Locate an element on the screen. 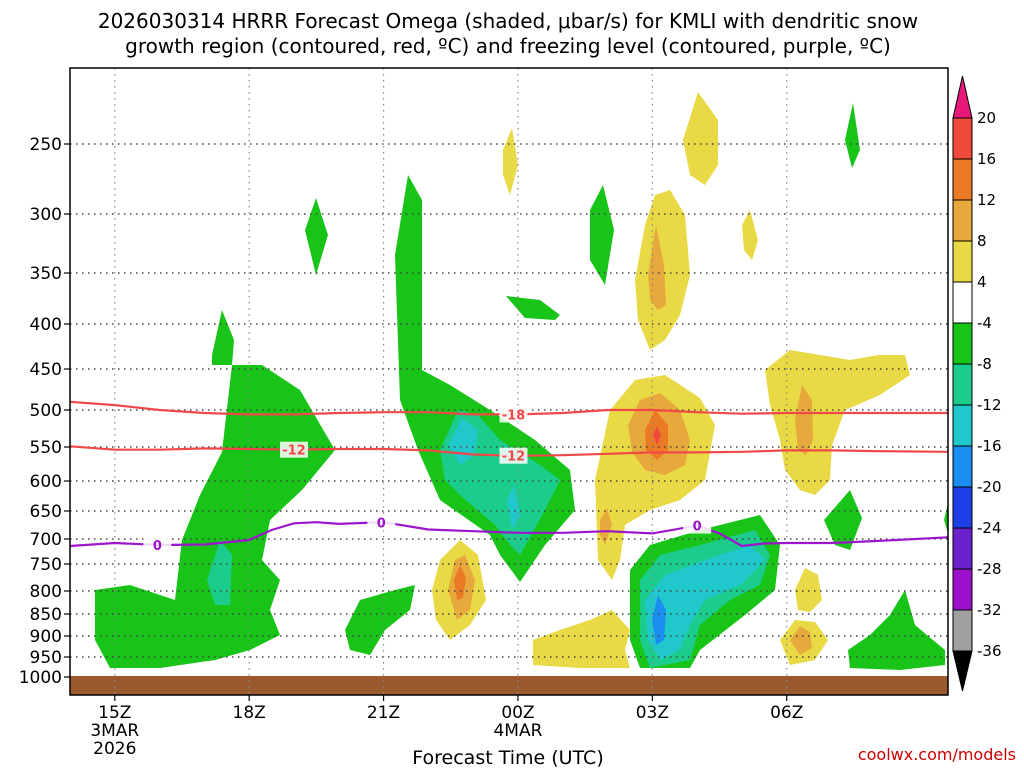 The width and height of the screenshot is (1024, 768). x-tick-sublabel-15Z: 3MAR is located at coordinates (114, 731).